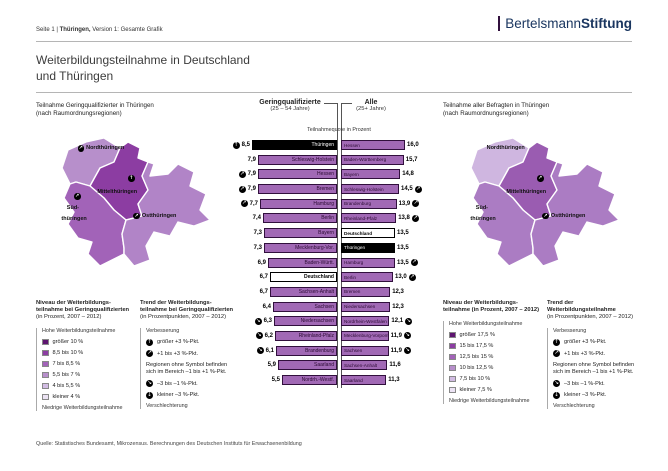  I want to click on legend-title-line1: Niveau der Weiterbildungs-, so click(480, 303).